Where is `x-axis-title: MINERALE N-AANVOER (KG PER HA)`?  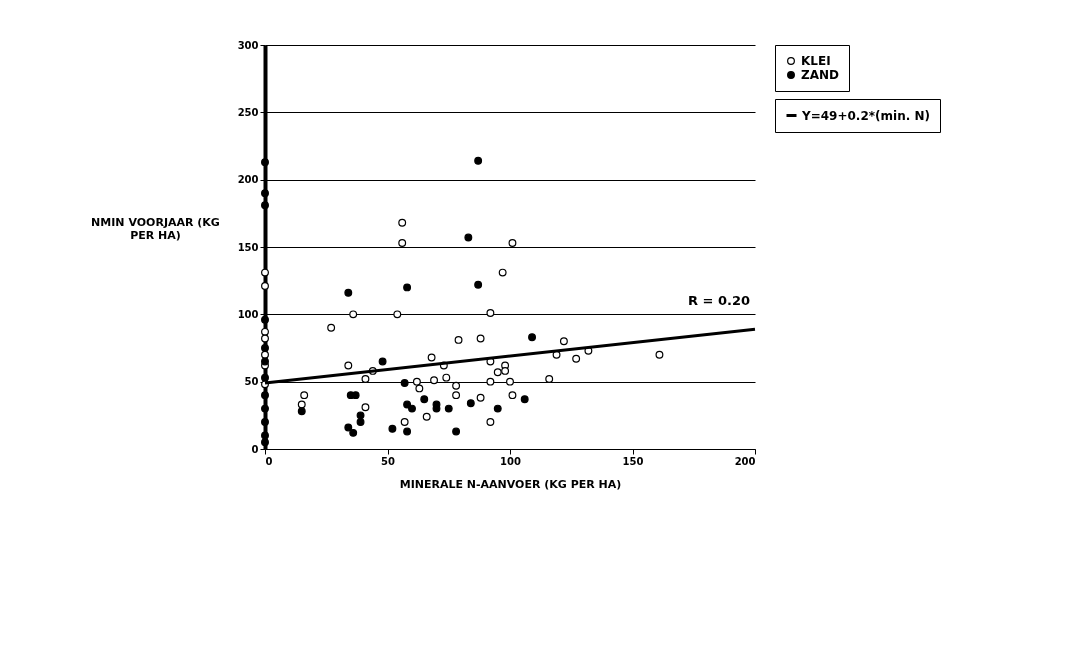 x-axis-title: MINERALE N-AANVOER (KG PER HA) is located at coordinates (510, 484).